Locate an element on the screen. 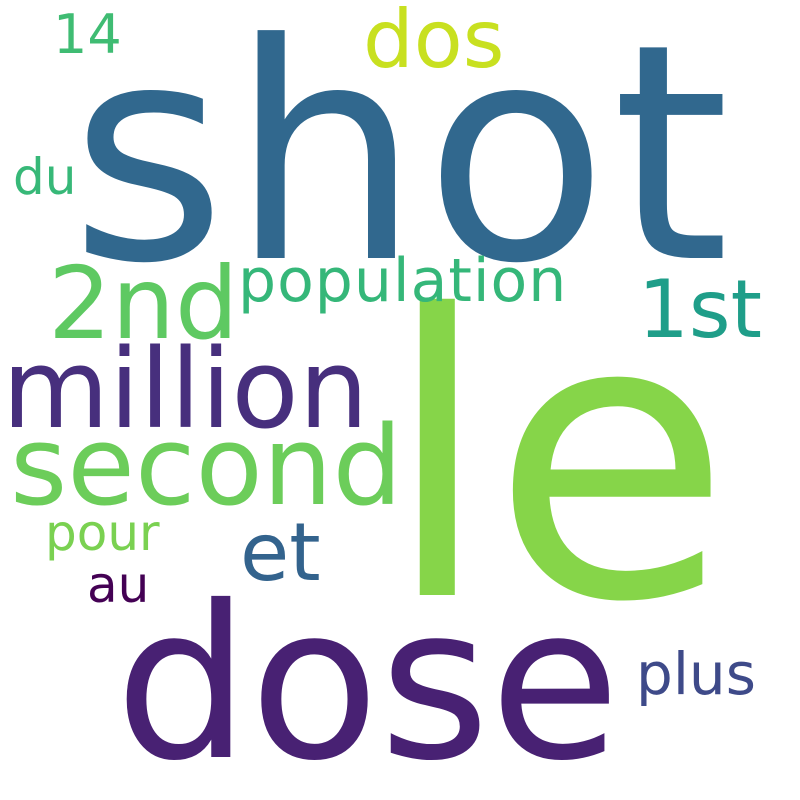  word-du: du is located at coordinates (45, 177).